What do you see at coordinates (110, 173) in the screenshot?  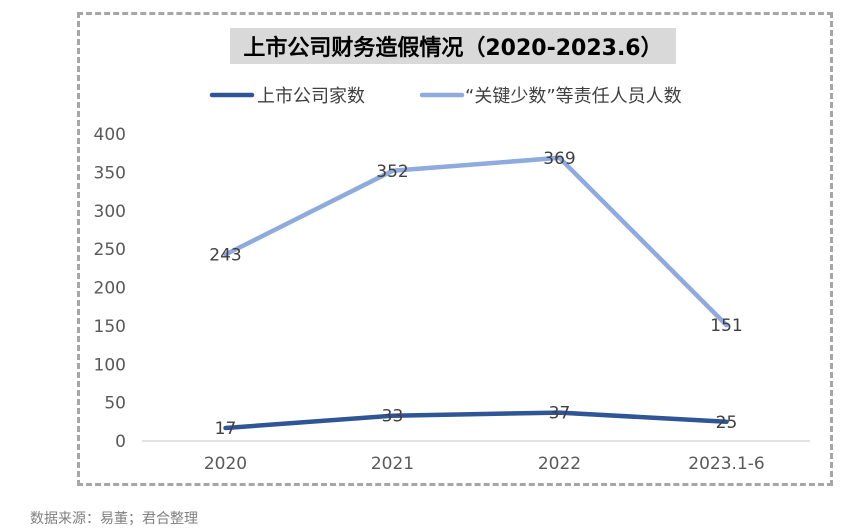 I see `y-tick-label-350: 350` at bounding box center [110, 173].